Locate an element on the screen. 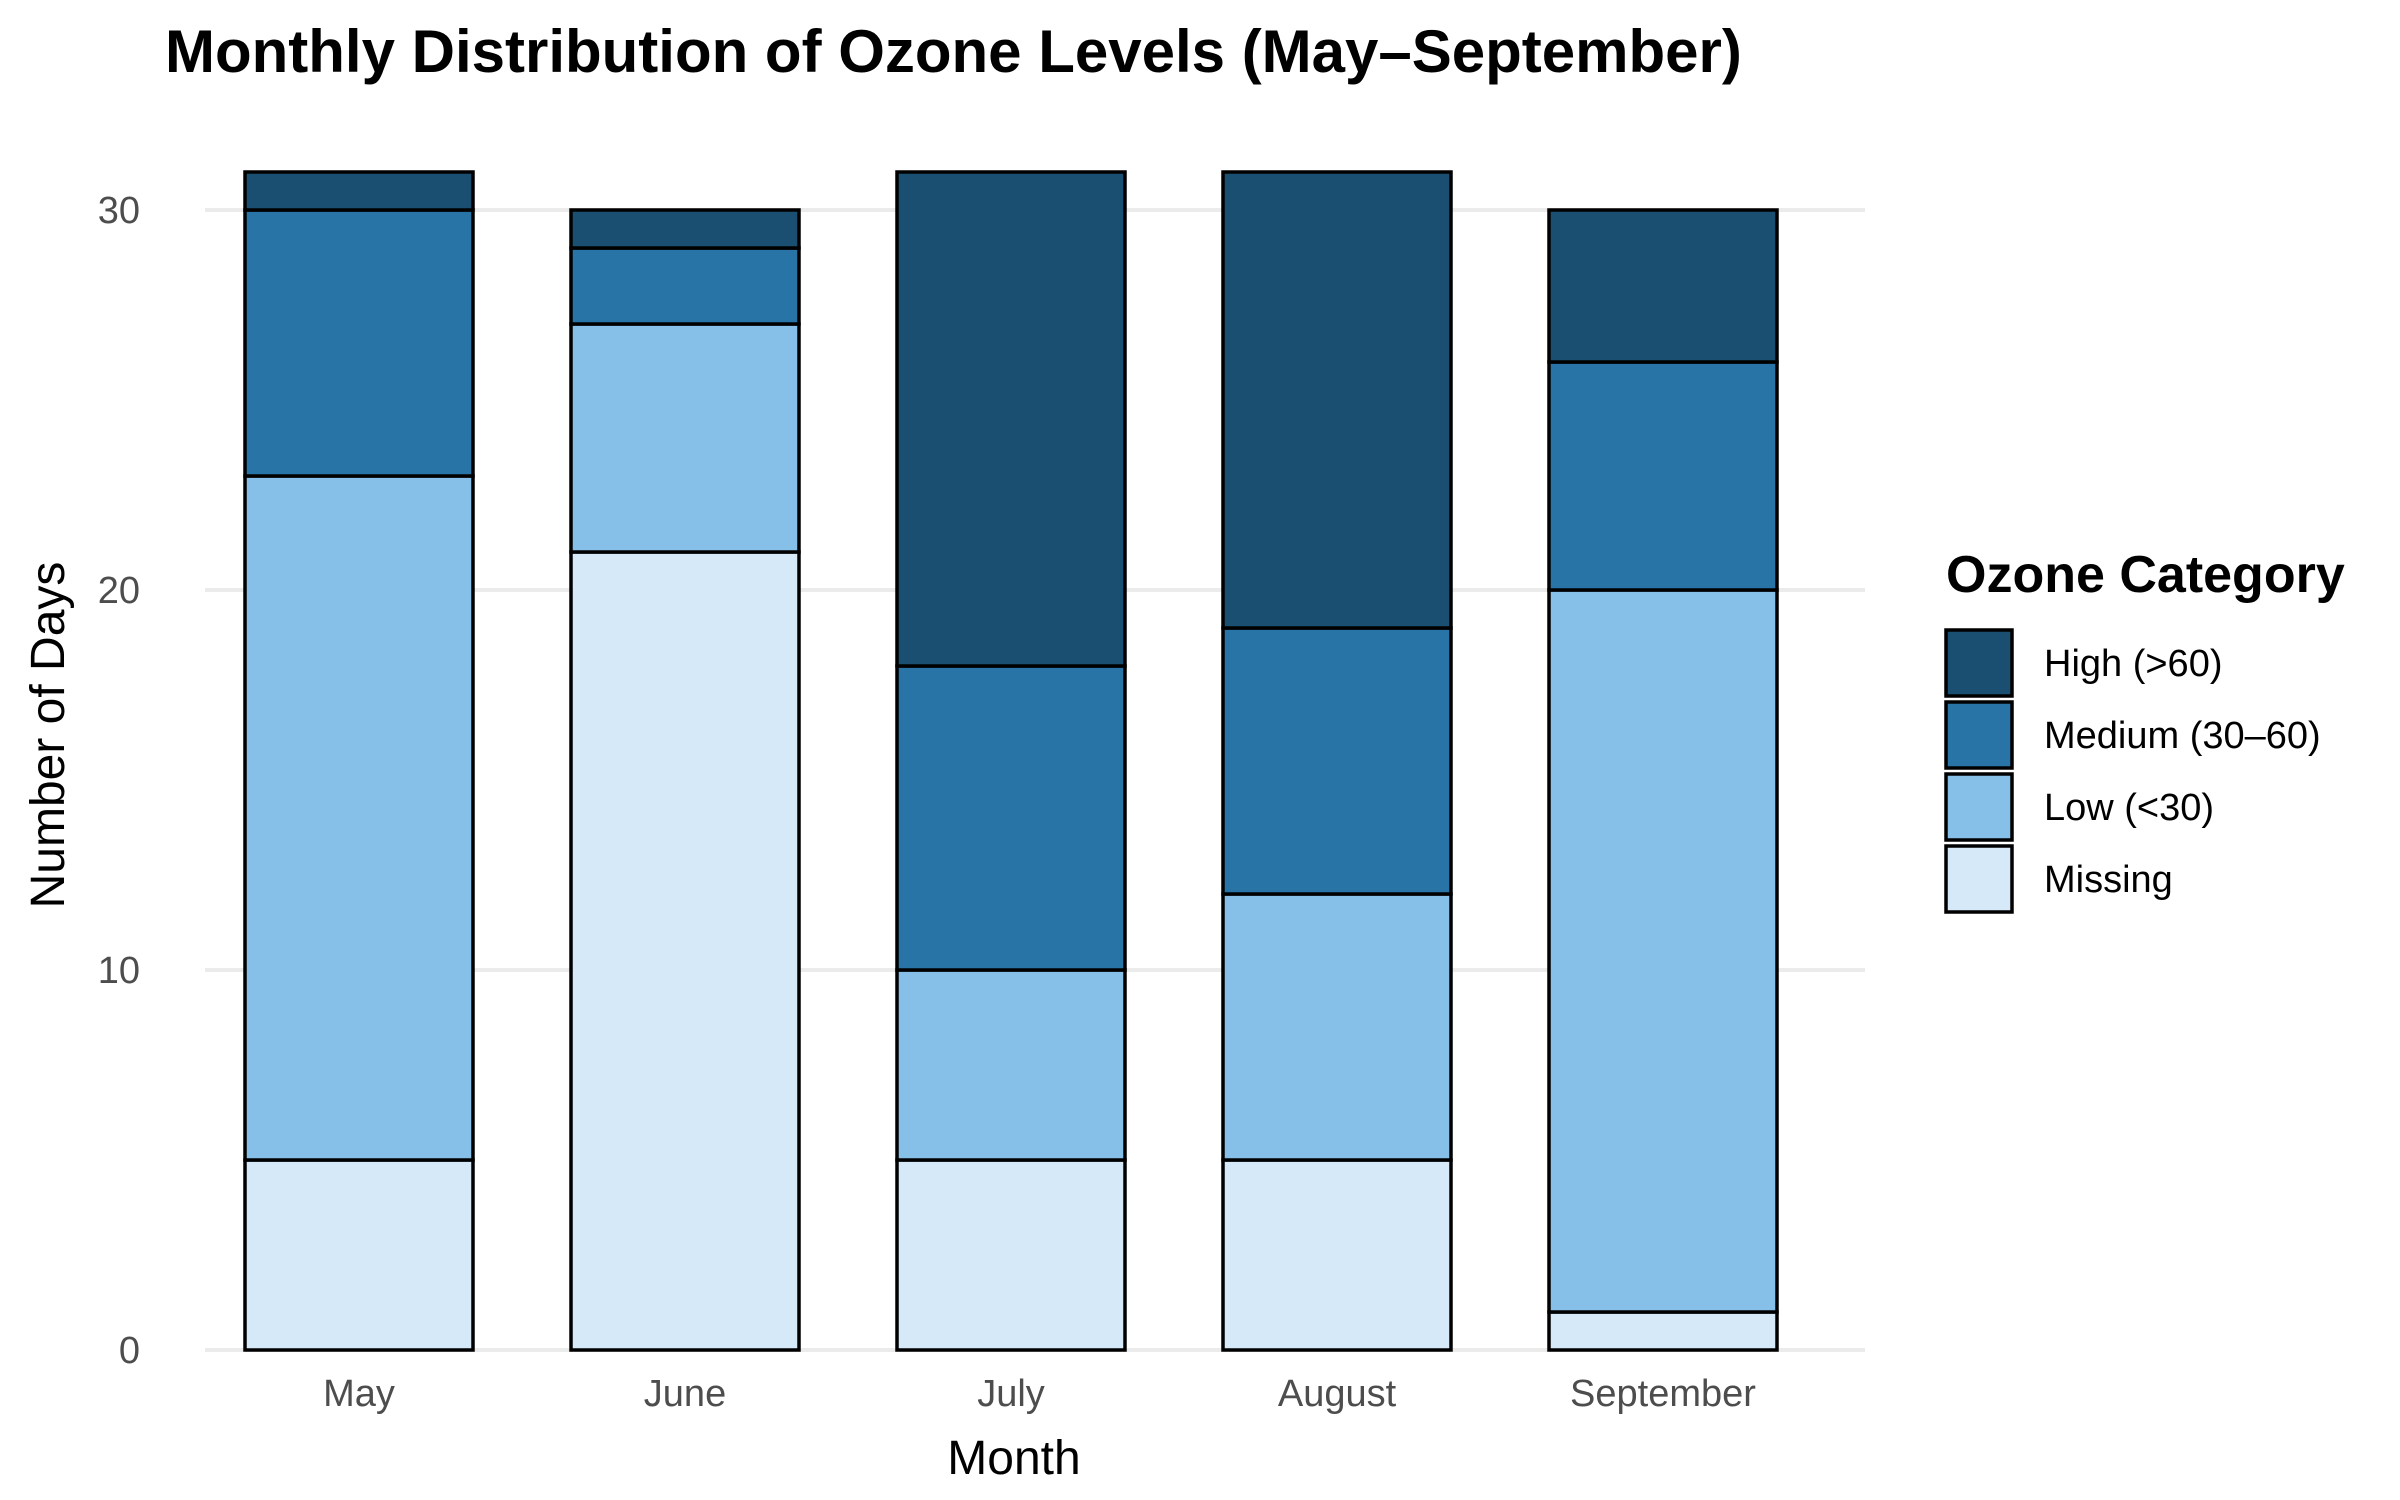  x-tick-label-may: May is located at coordinates (359, 1394).